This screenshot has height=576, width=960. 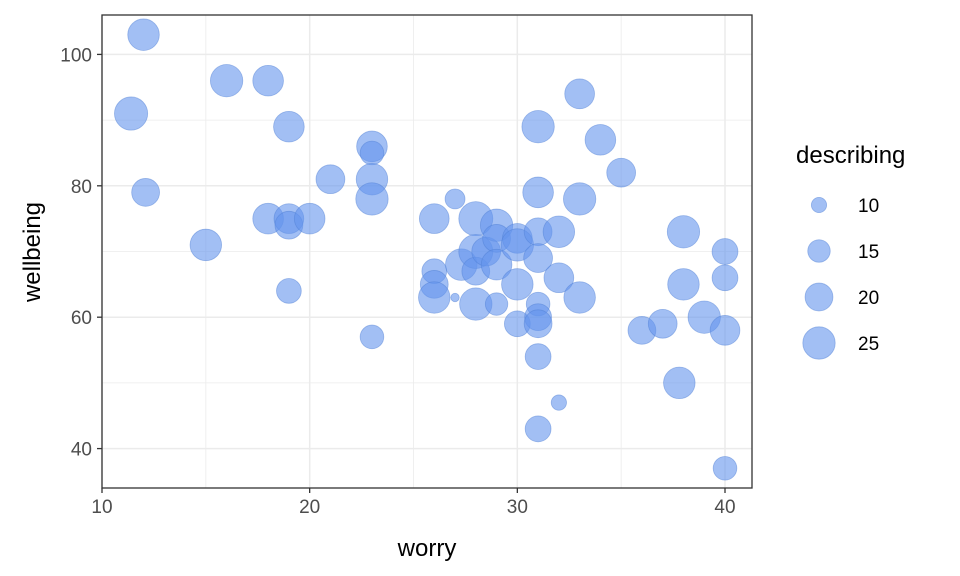 I want to click on y-axis-title: wellbeing, so click(x=32, y=252).